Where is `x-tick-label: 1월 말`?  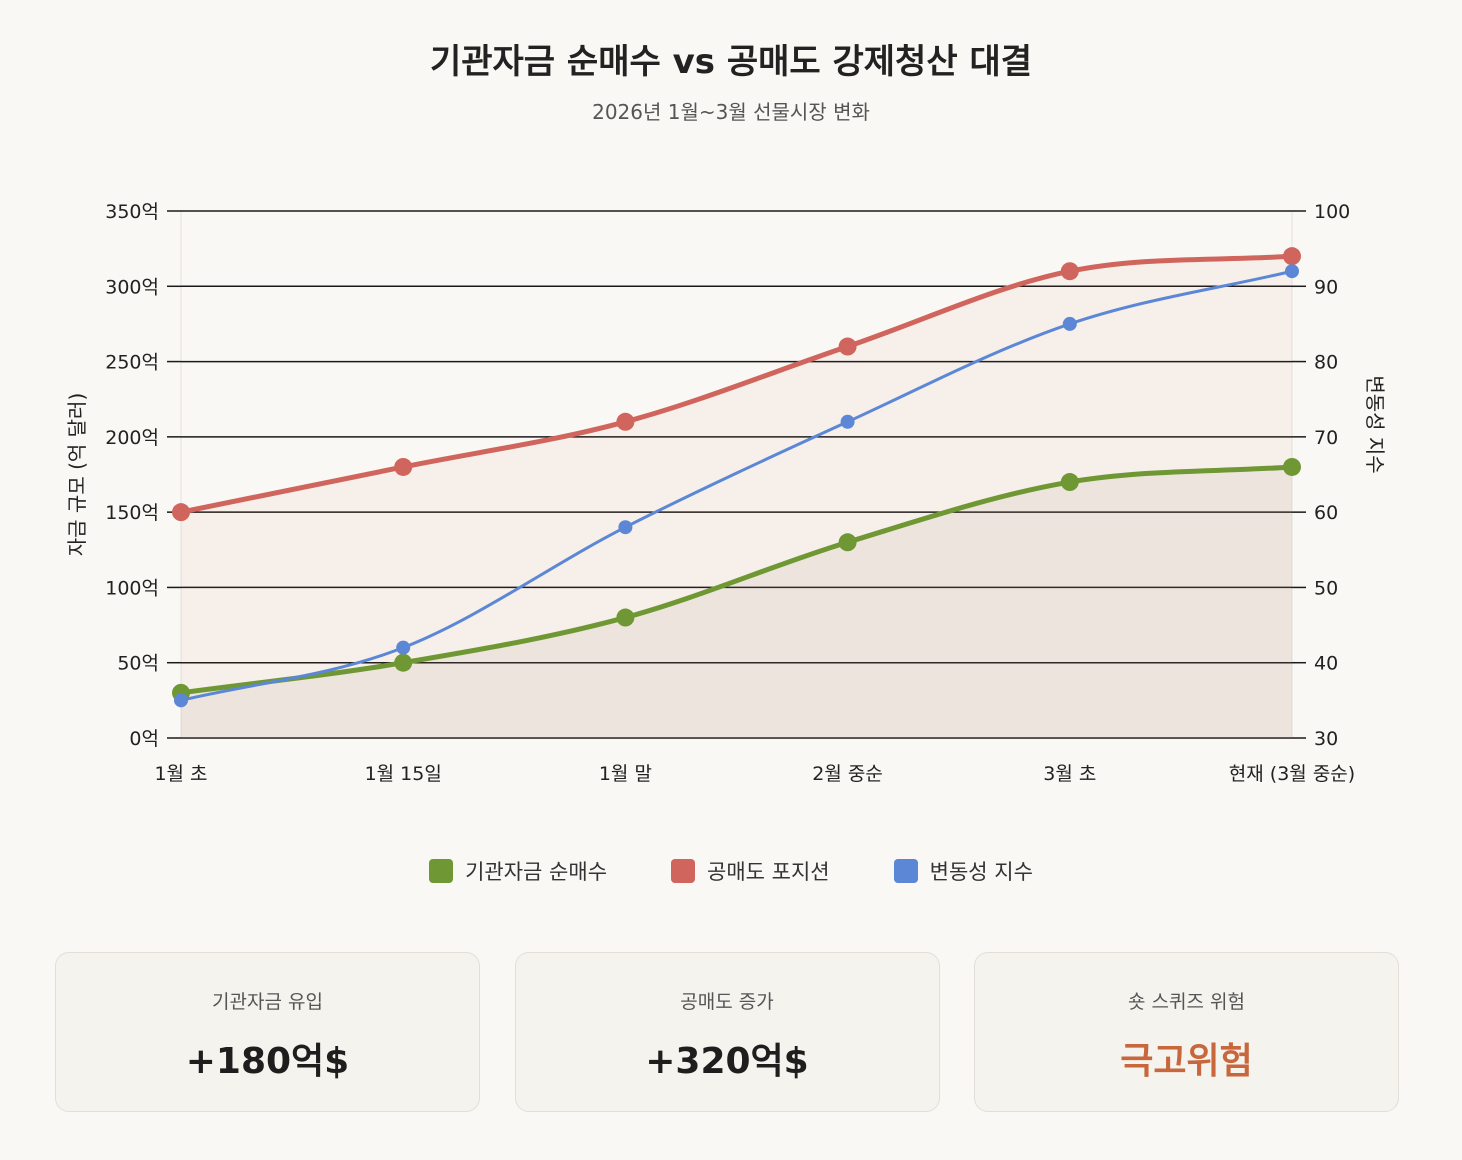 x-tick-label: 1월 말 is located at coordinates (625, 774).